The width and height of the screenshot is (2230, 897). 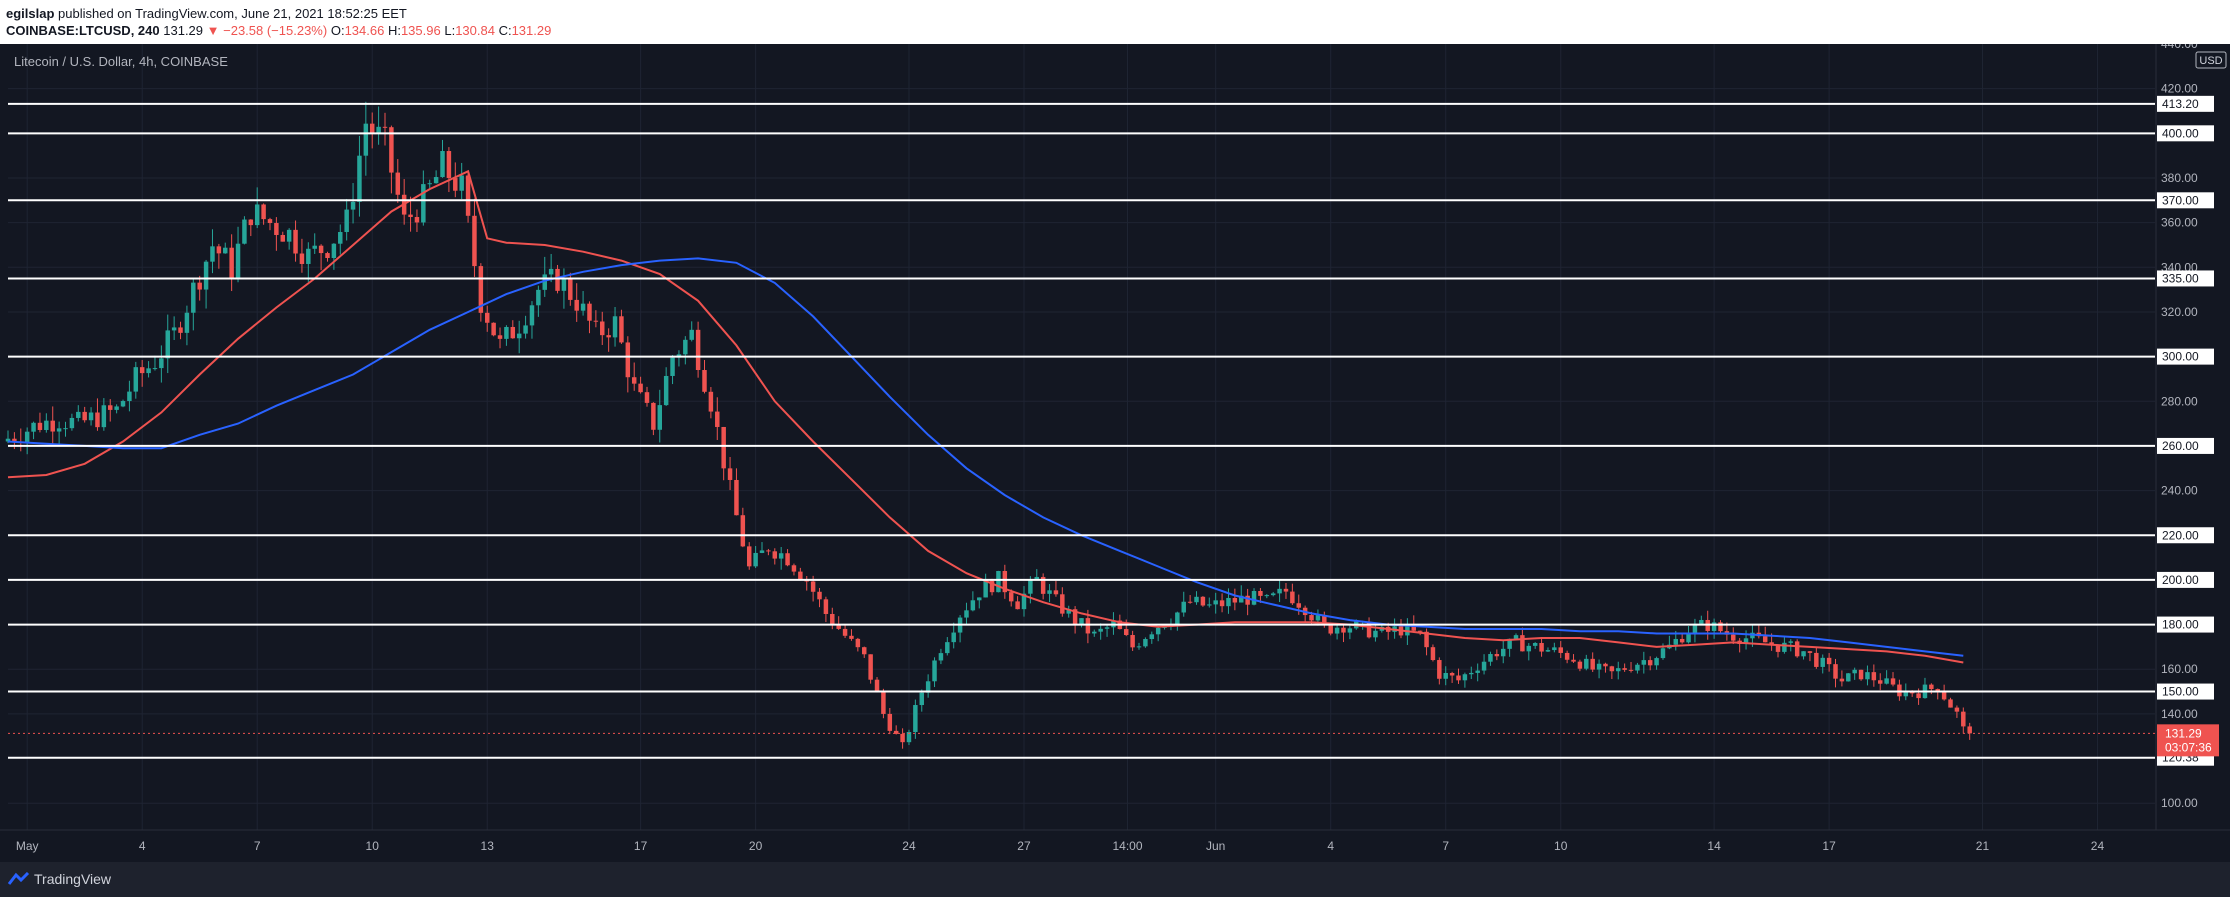 I want to click on footer: TradingView, so click(x=1115, y=879).